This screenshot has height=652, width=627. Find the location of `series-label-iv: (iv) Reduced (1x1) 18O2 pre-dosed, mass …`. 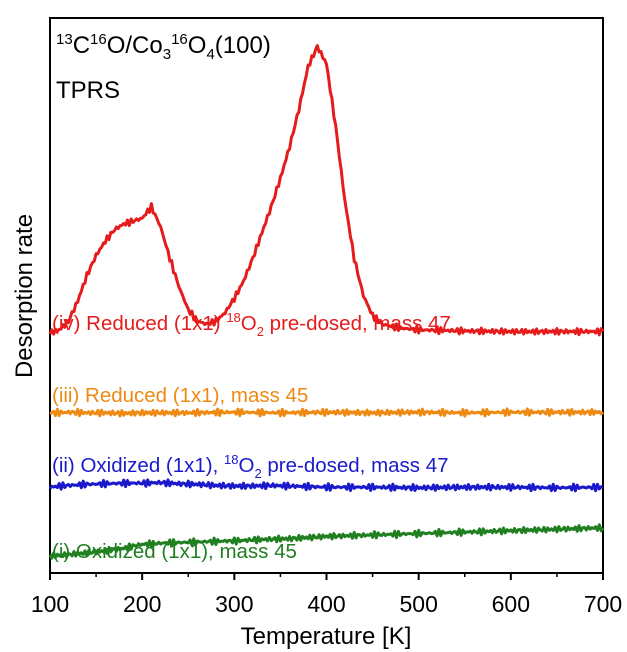

series-label-iv: (iv) Reduced (1x1) 18O2 pre-dosed, mass … is located at coordinates (251, 324).